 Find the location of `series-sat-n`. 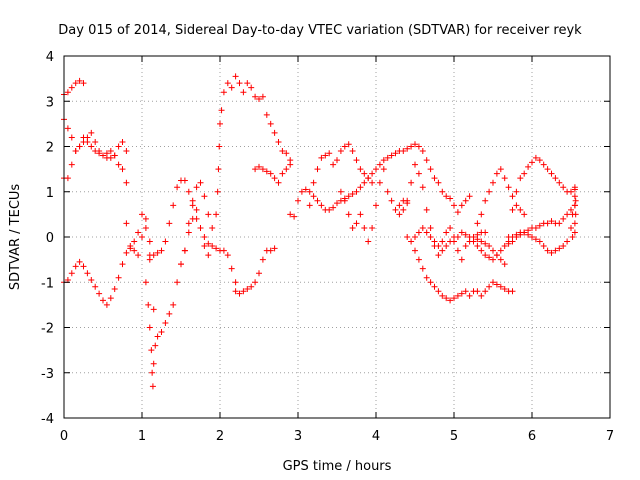

series-sat-n is located at coordinates (374, 205).